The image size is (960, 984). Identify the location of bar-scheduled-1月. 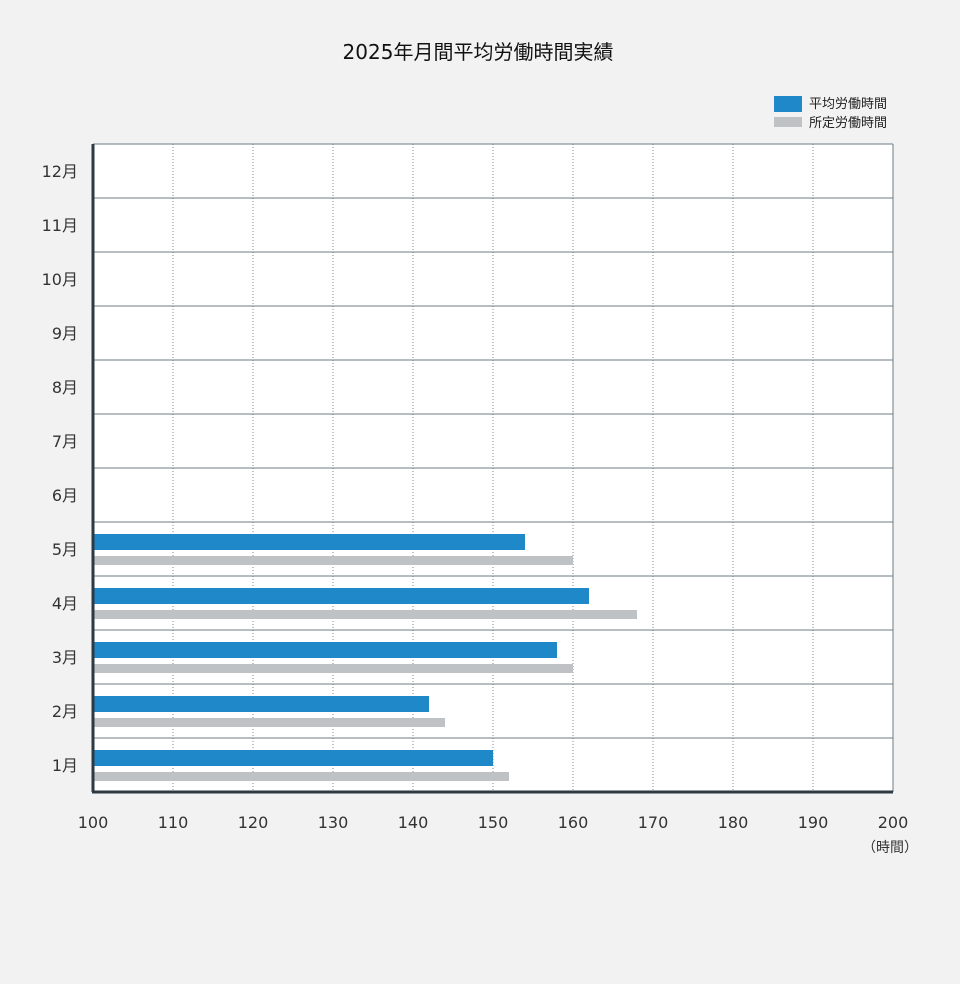
(301, 776).